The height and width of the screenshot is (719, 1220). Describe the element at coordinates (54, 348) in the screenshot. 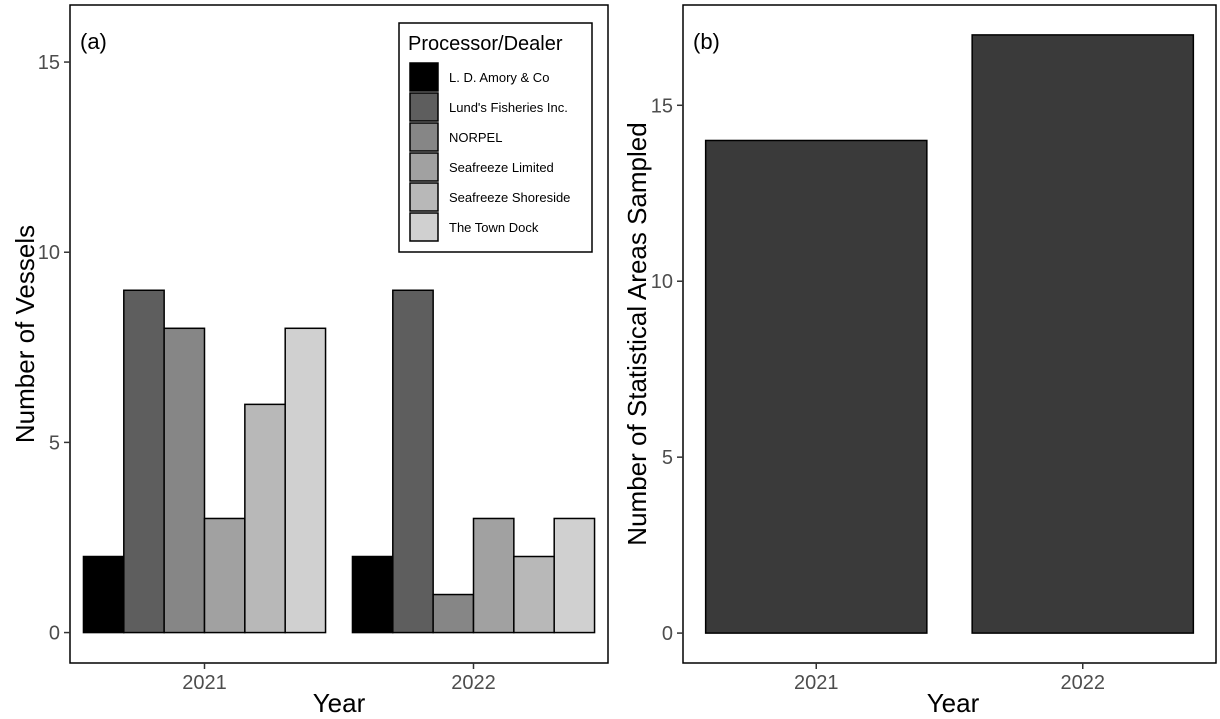

I see `panel-a-y-ticks: 0 5 10 15` at that location.